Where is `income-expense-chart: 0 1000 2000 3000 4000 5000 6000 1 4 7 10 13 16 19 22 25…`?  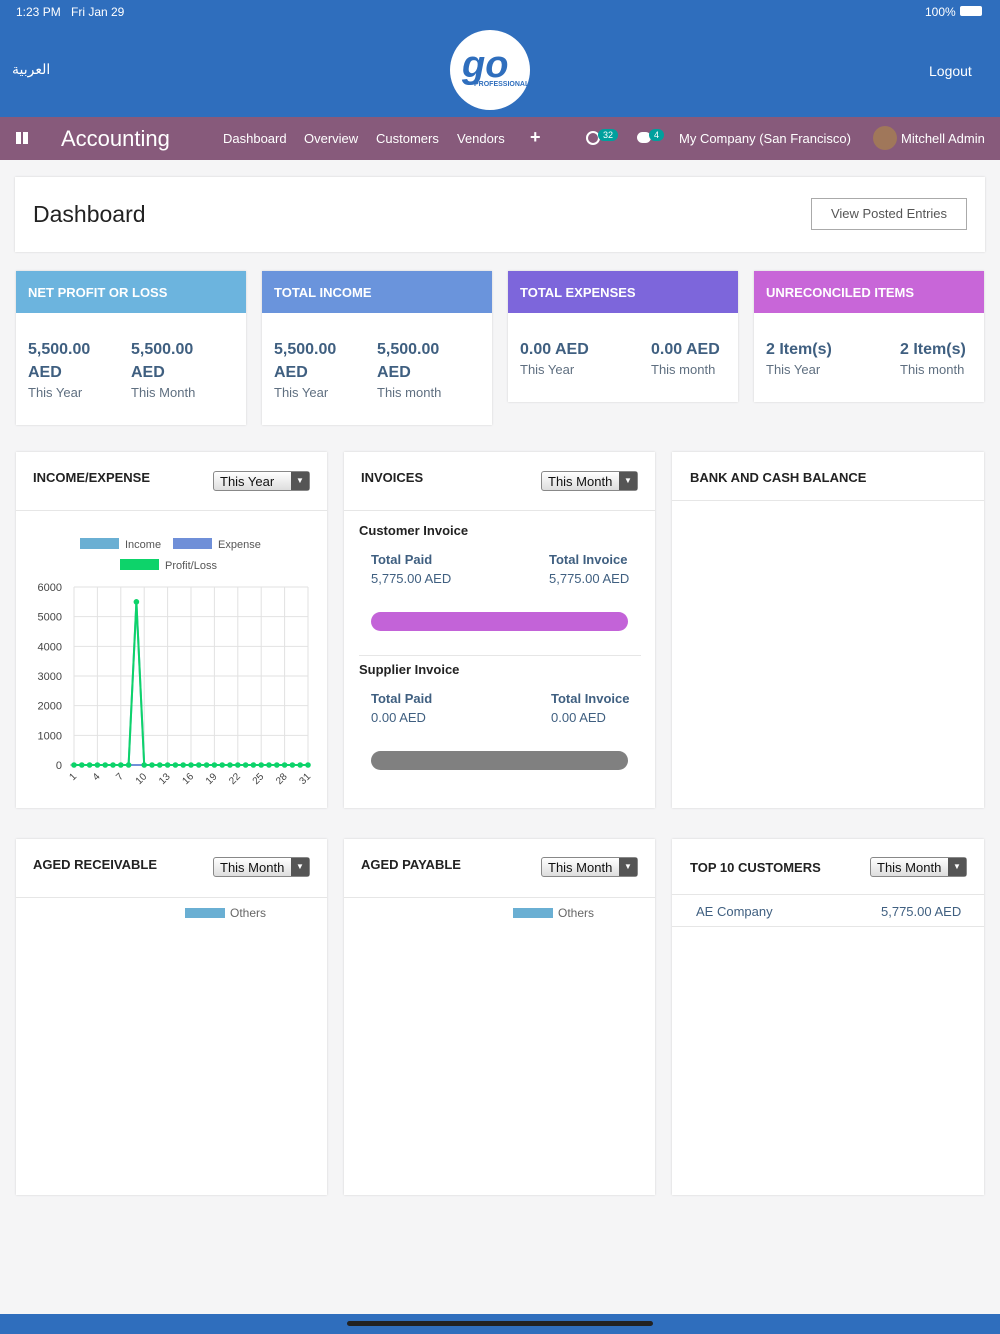
income-expense-chart: 0 1000 2000 3000 4000 5000 6000 1 4 7 10 13 16 19 22 25… is located at coordinates (175, 662).